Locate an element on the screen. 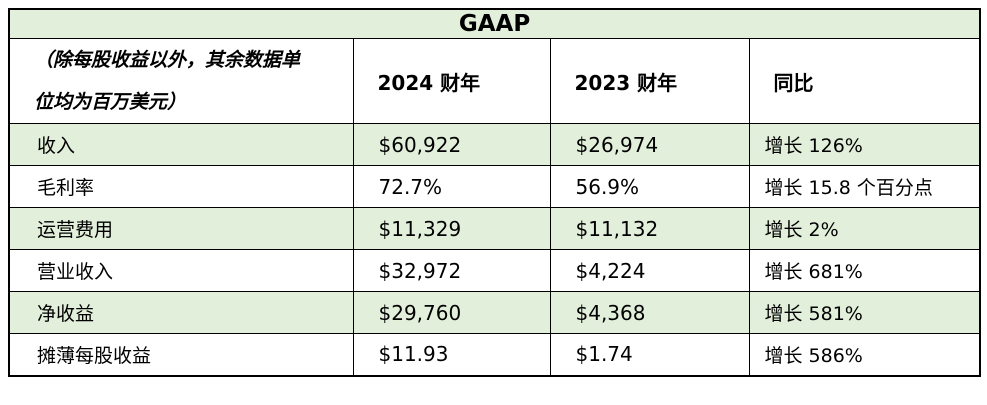 Image resolution: width=987 pixels, height=405 pixels. table-row-gross-margin: 毛利率 72.7% 56.9% 增长 15.8 个百分点 is located at coordinates (494, 186).